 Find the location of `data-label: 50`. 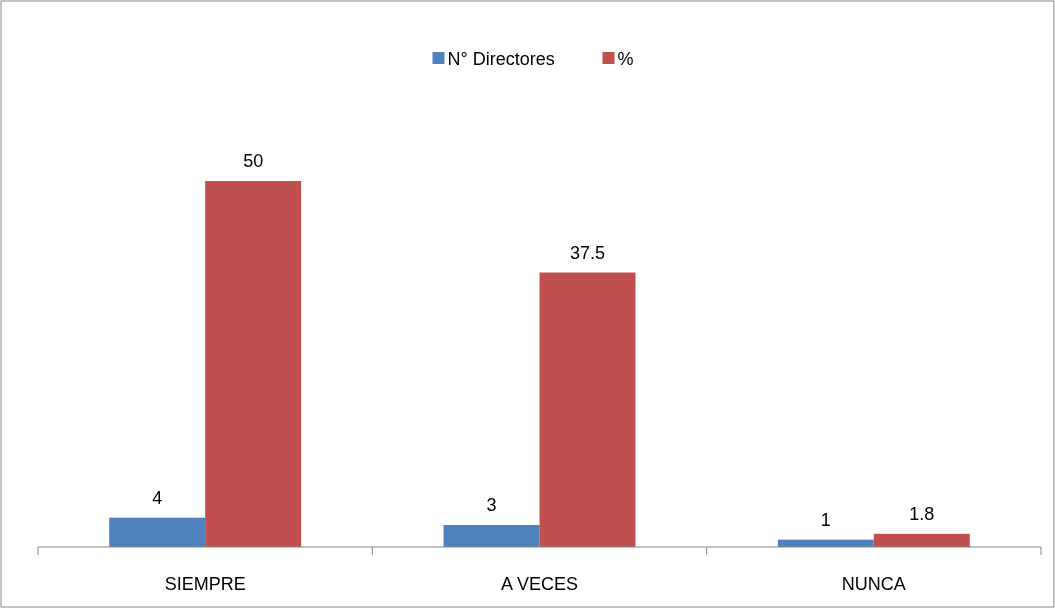

data-label: 50 is located at coordinates (253, 161).